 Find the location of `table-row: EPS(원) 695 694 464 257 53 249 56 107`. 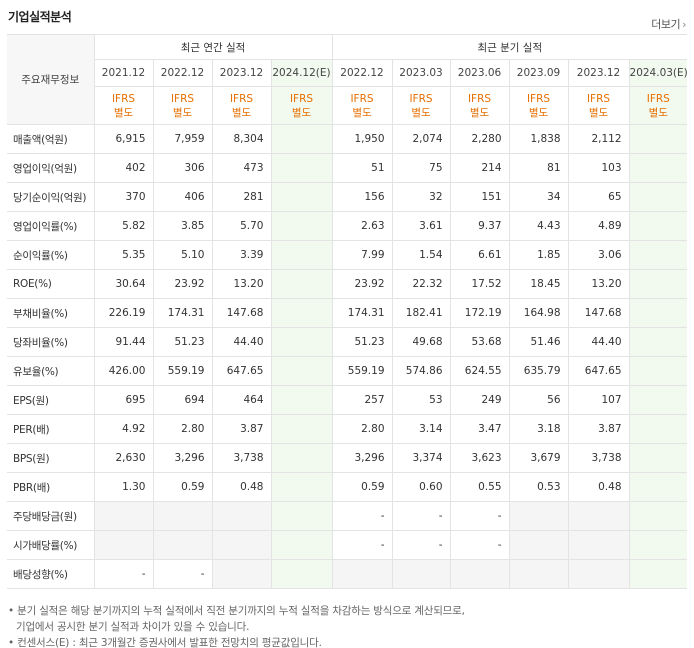

table-row: EPS(원) 695 694 464 257 53 249 56 107 is located at coordinates (347, 400).